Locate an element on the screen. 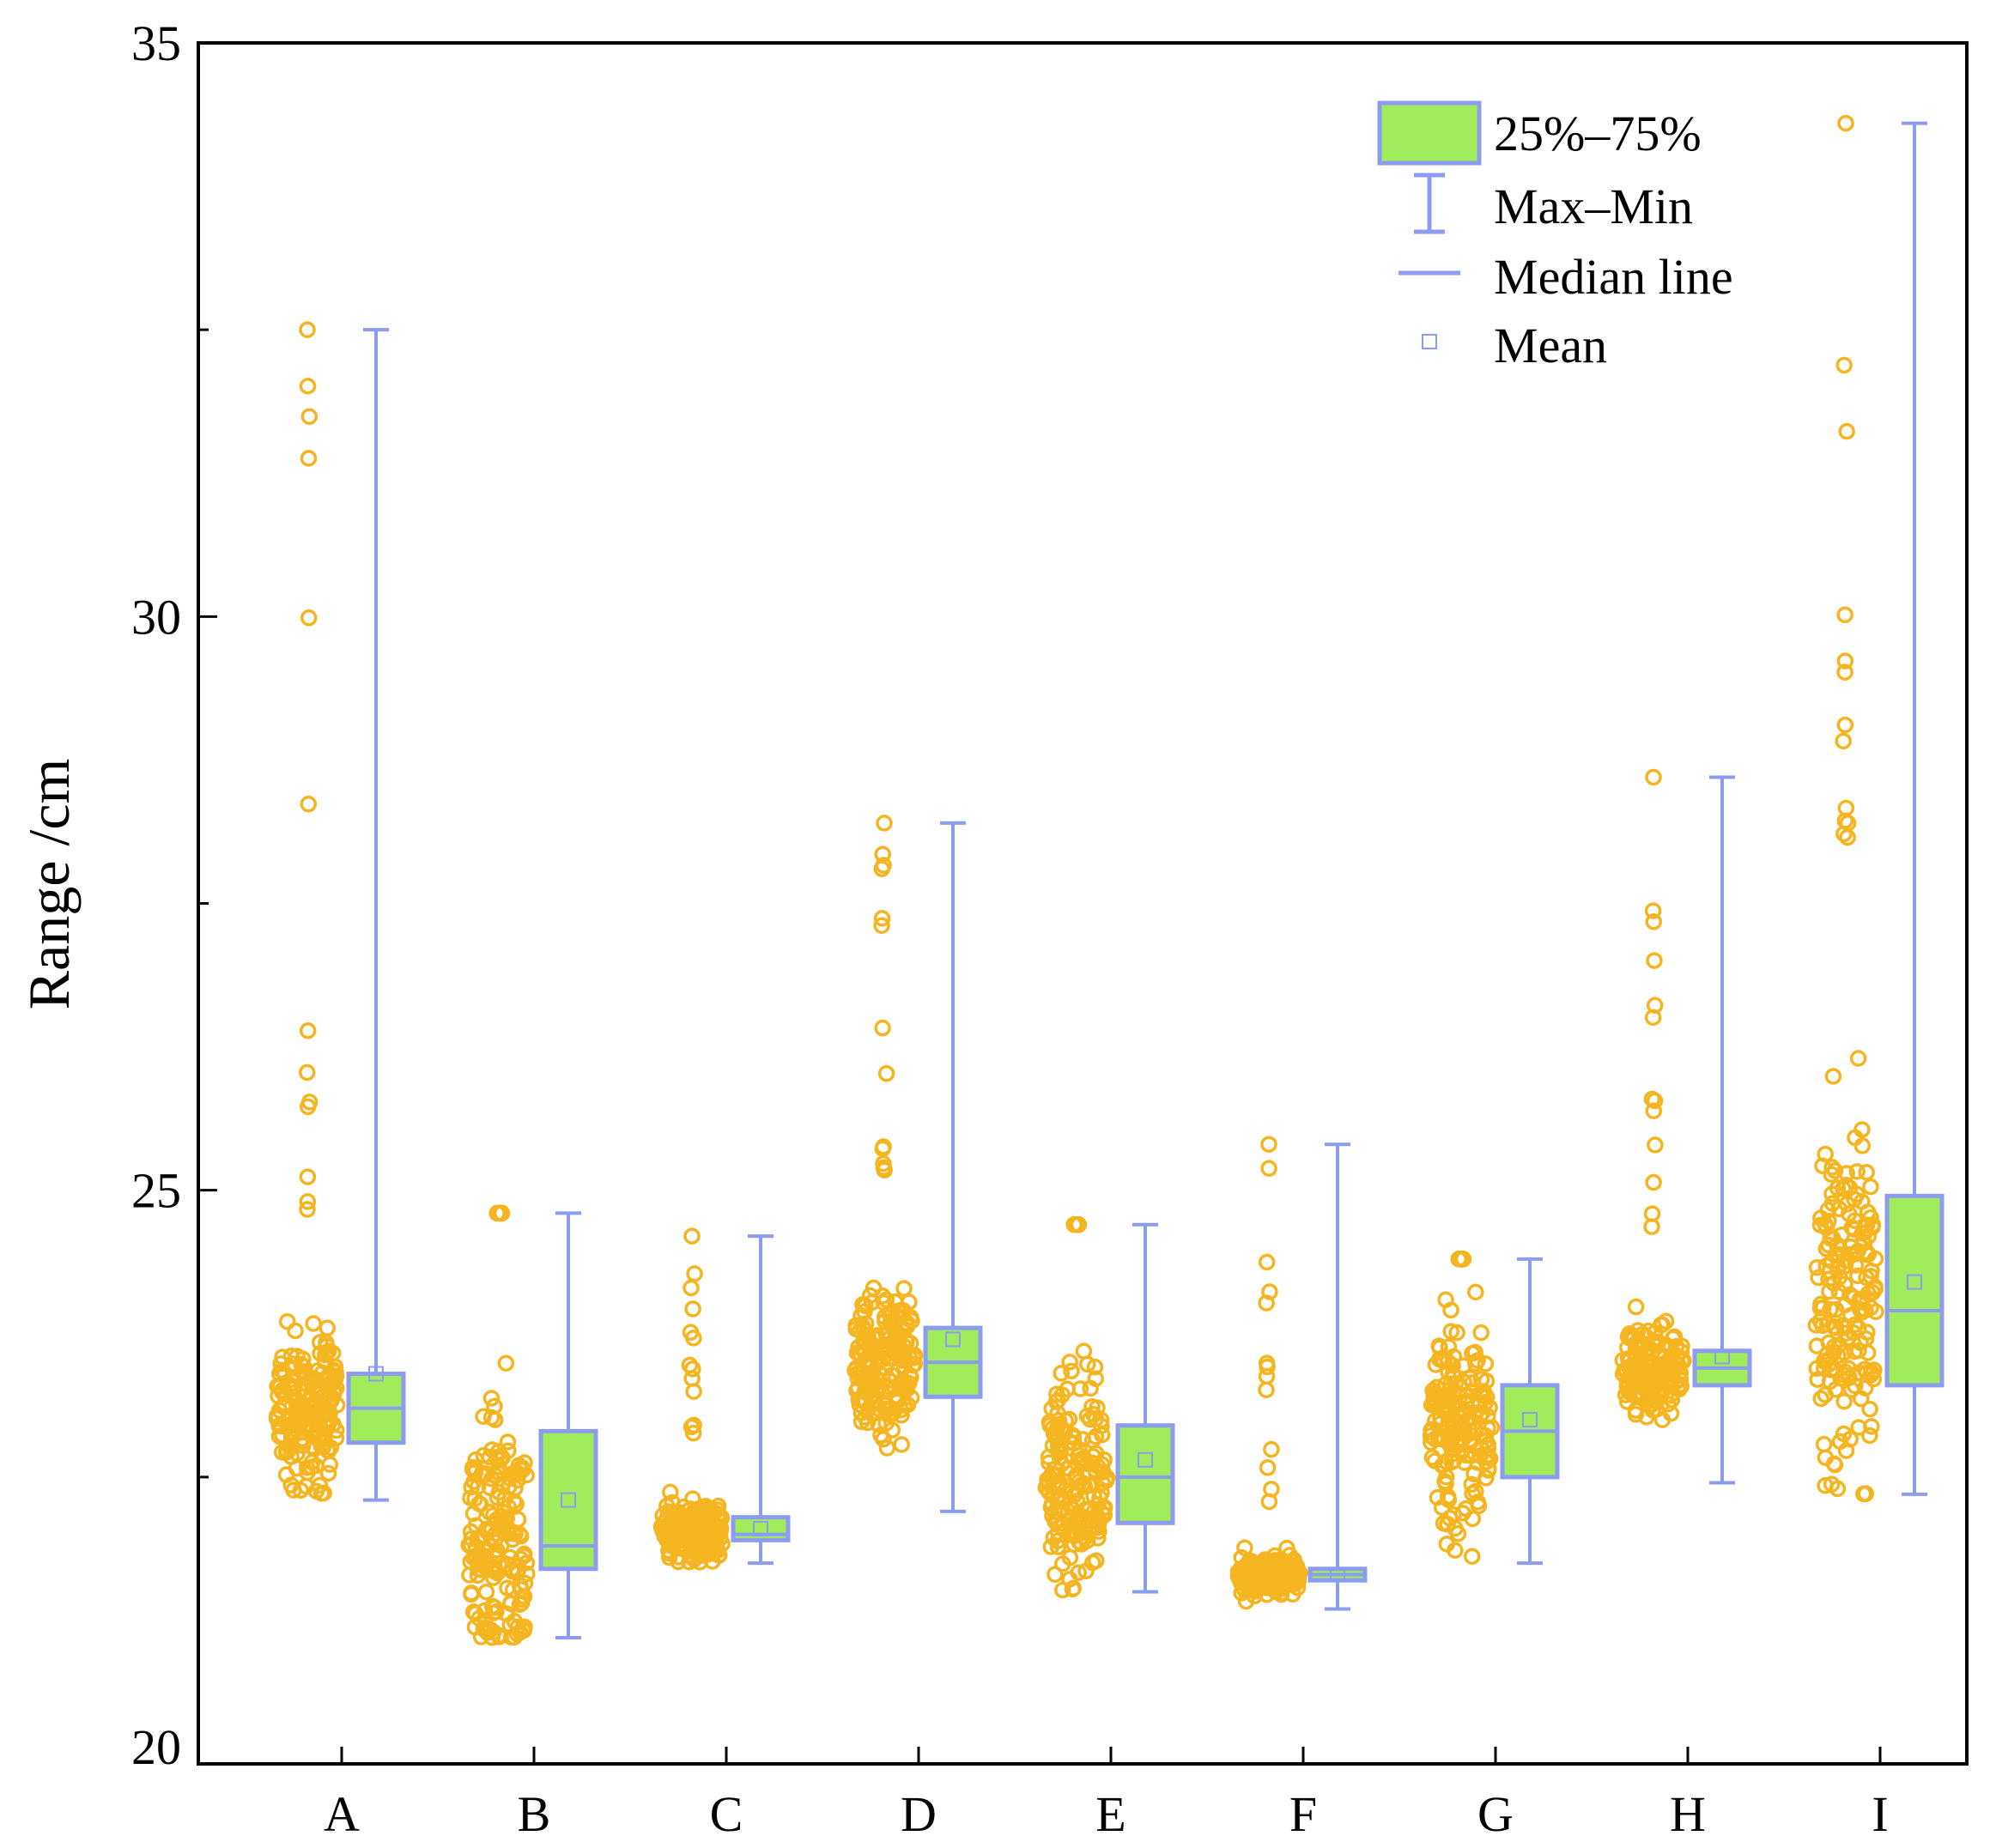  y-tick-label: 35 is located at coordinates (156, 43).